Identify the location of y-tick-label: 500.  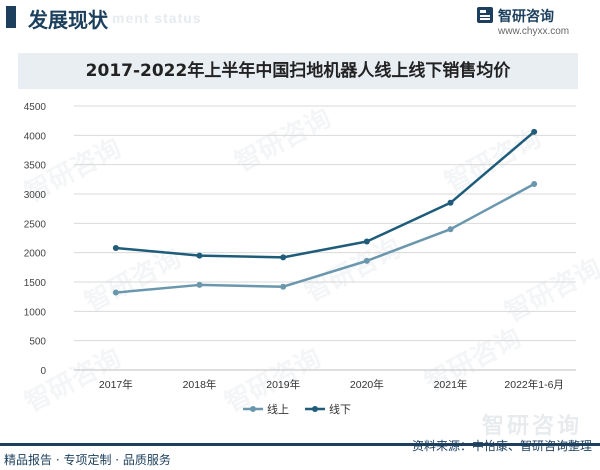
(37, 342).